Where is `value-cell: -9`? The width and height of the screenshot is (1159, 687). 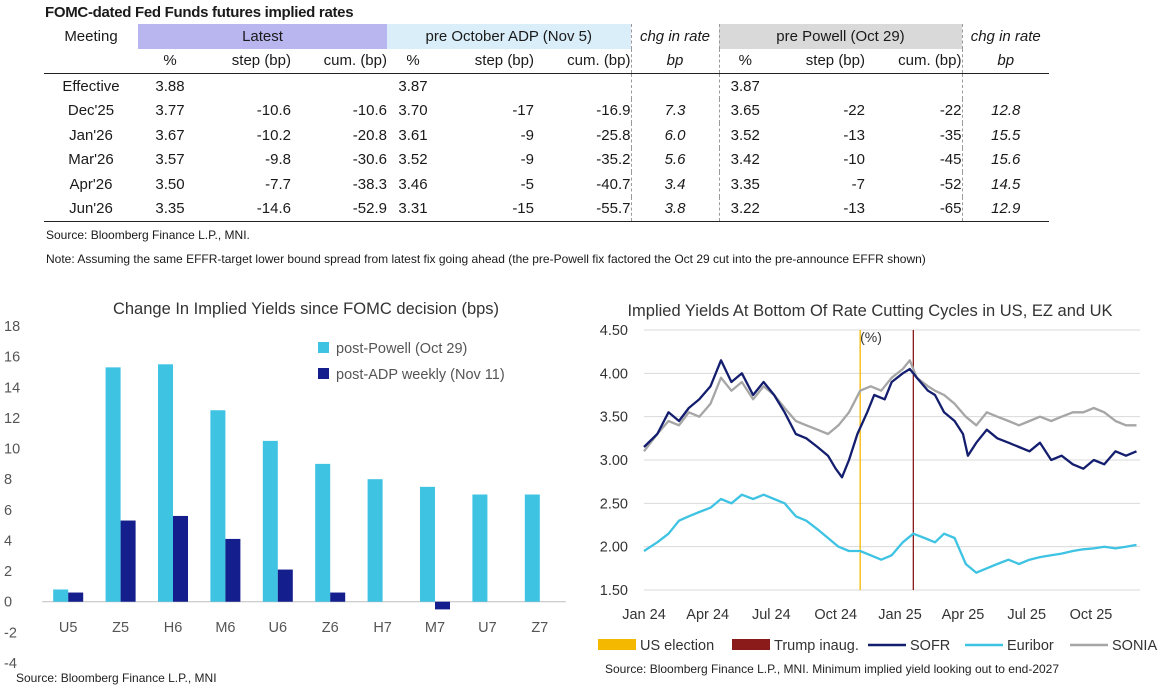 value-cell: -9 is located at coordinates (527, 135).